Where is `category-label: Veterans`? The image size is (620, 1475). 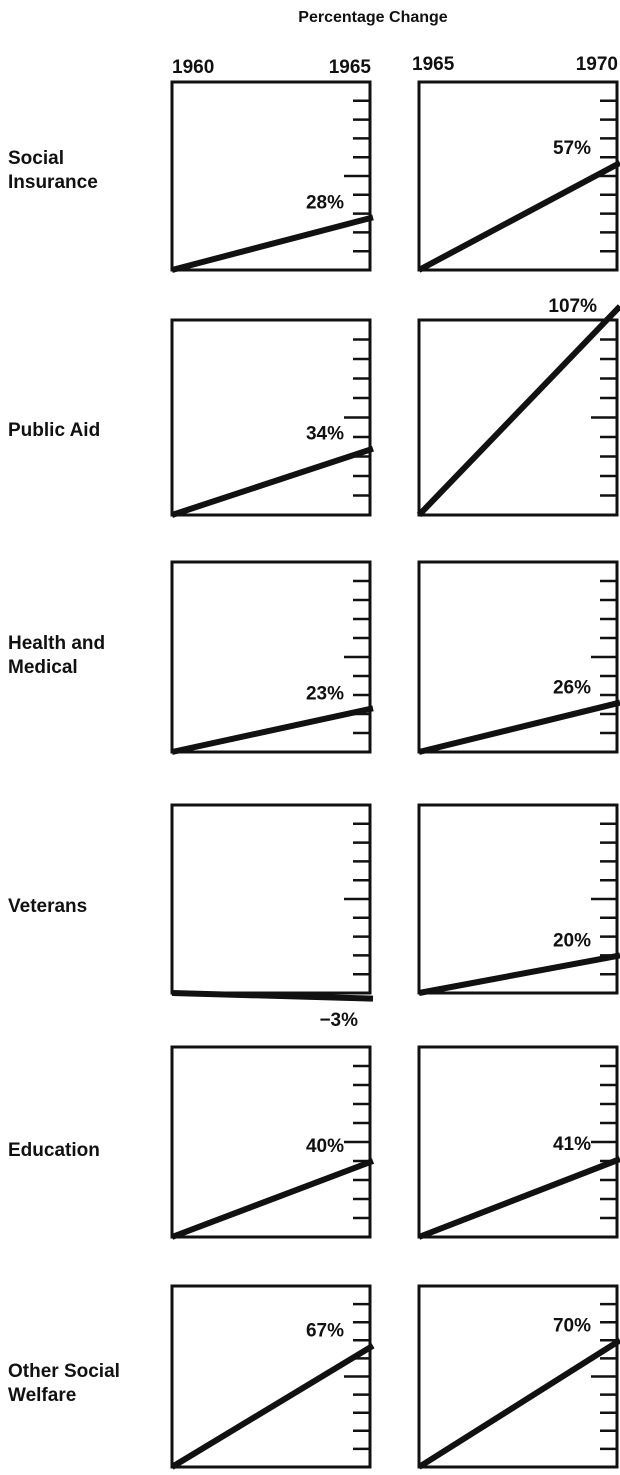 category-label: Veterans is located at coordinates (47, 906).